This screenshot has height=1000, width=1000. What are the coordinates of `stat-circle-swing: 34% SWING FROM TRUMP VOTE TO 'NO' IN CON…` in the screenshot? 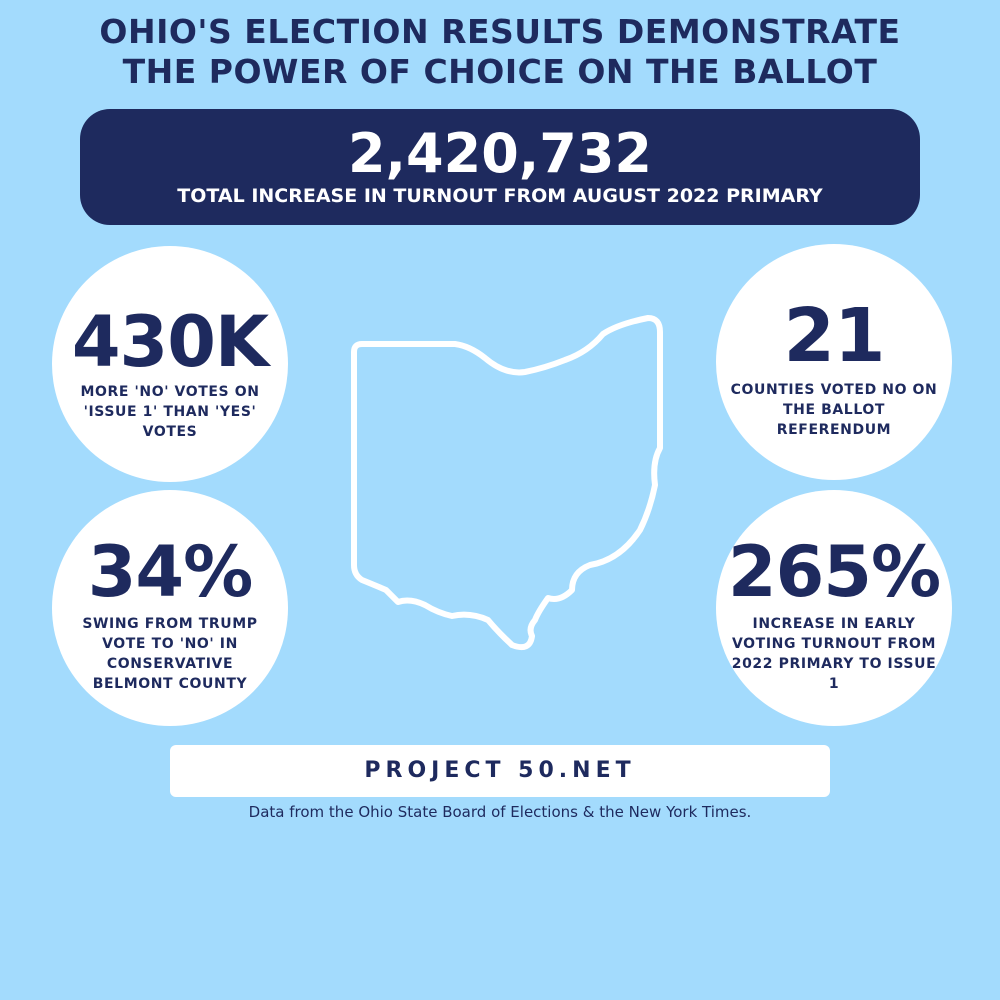 It's located at (170, 608).